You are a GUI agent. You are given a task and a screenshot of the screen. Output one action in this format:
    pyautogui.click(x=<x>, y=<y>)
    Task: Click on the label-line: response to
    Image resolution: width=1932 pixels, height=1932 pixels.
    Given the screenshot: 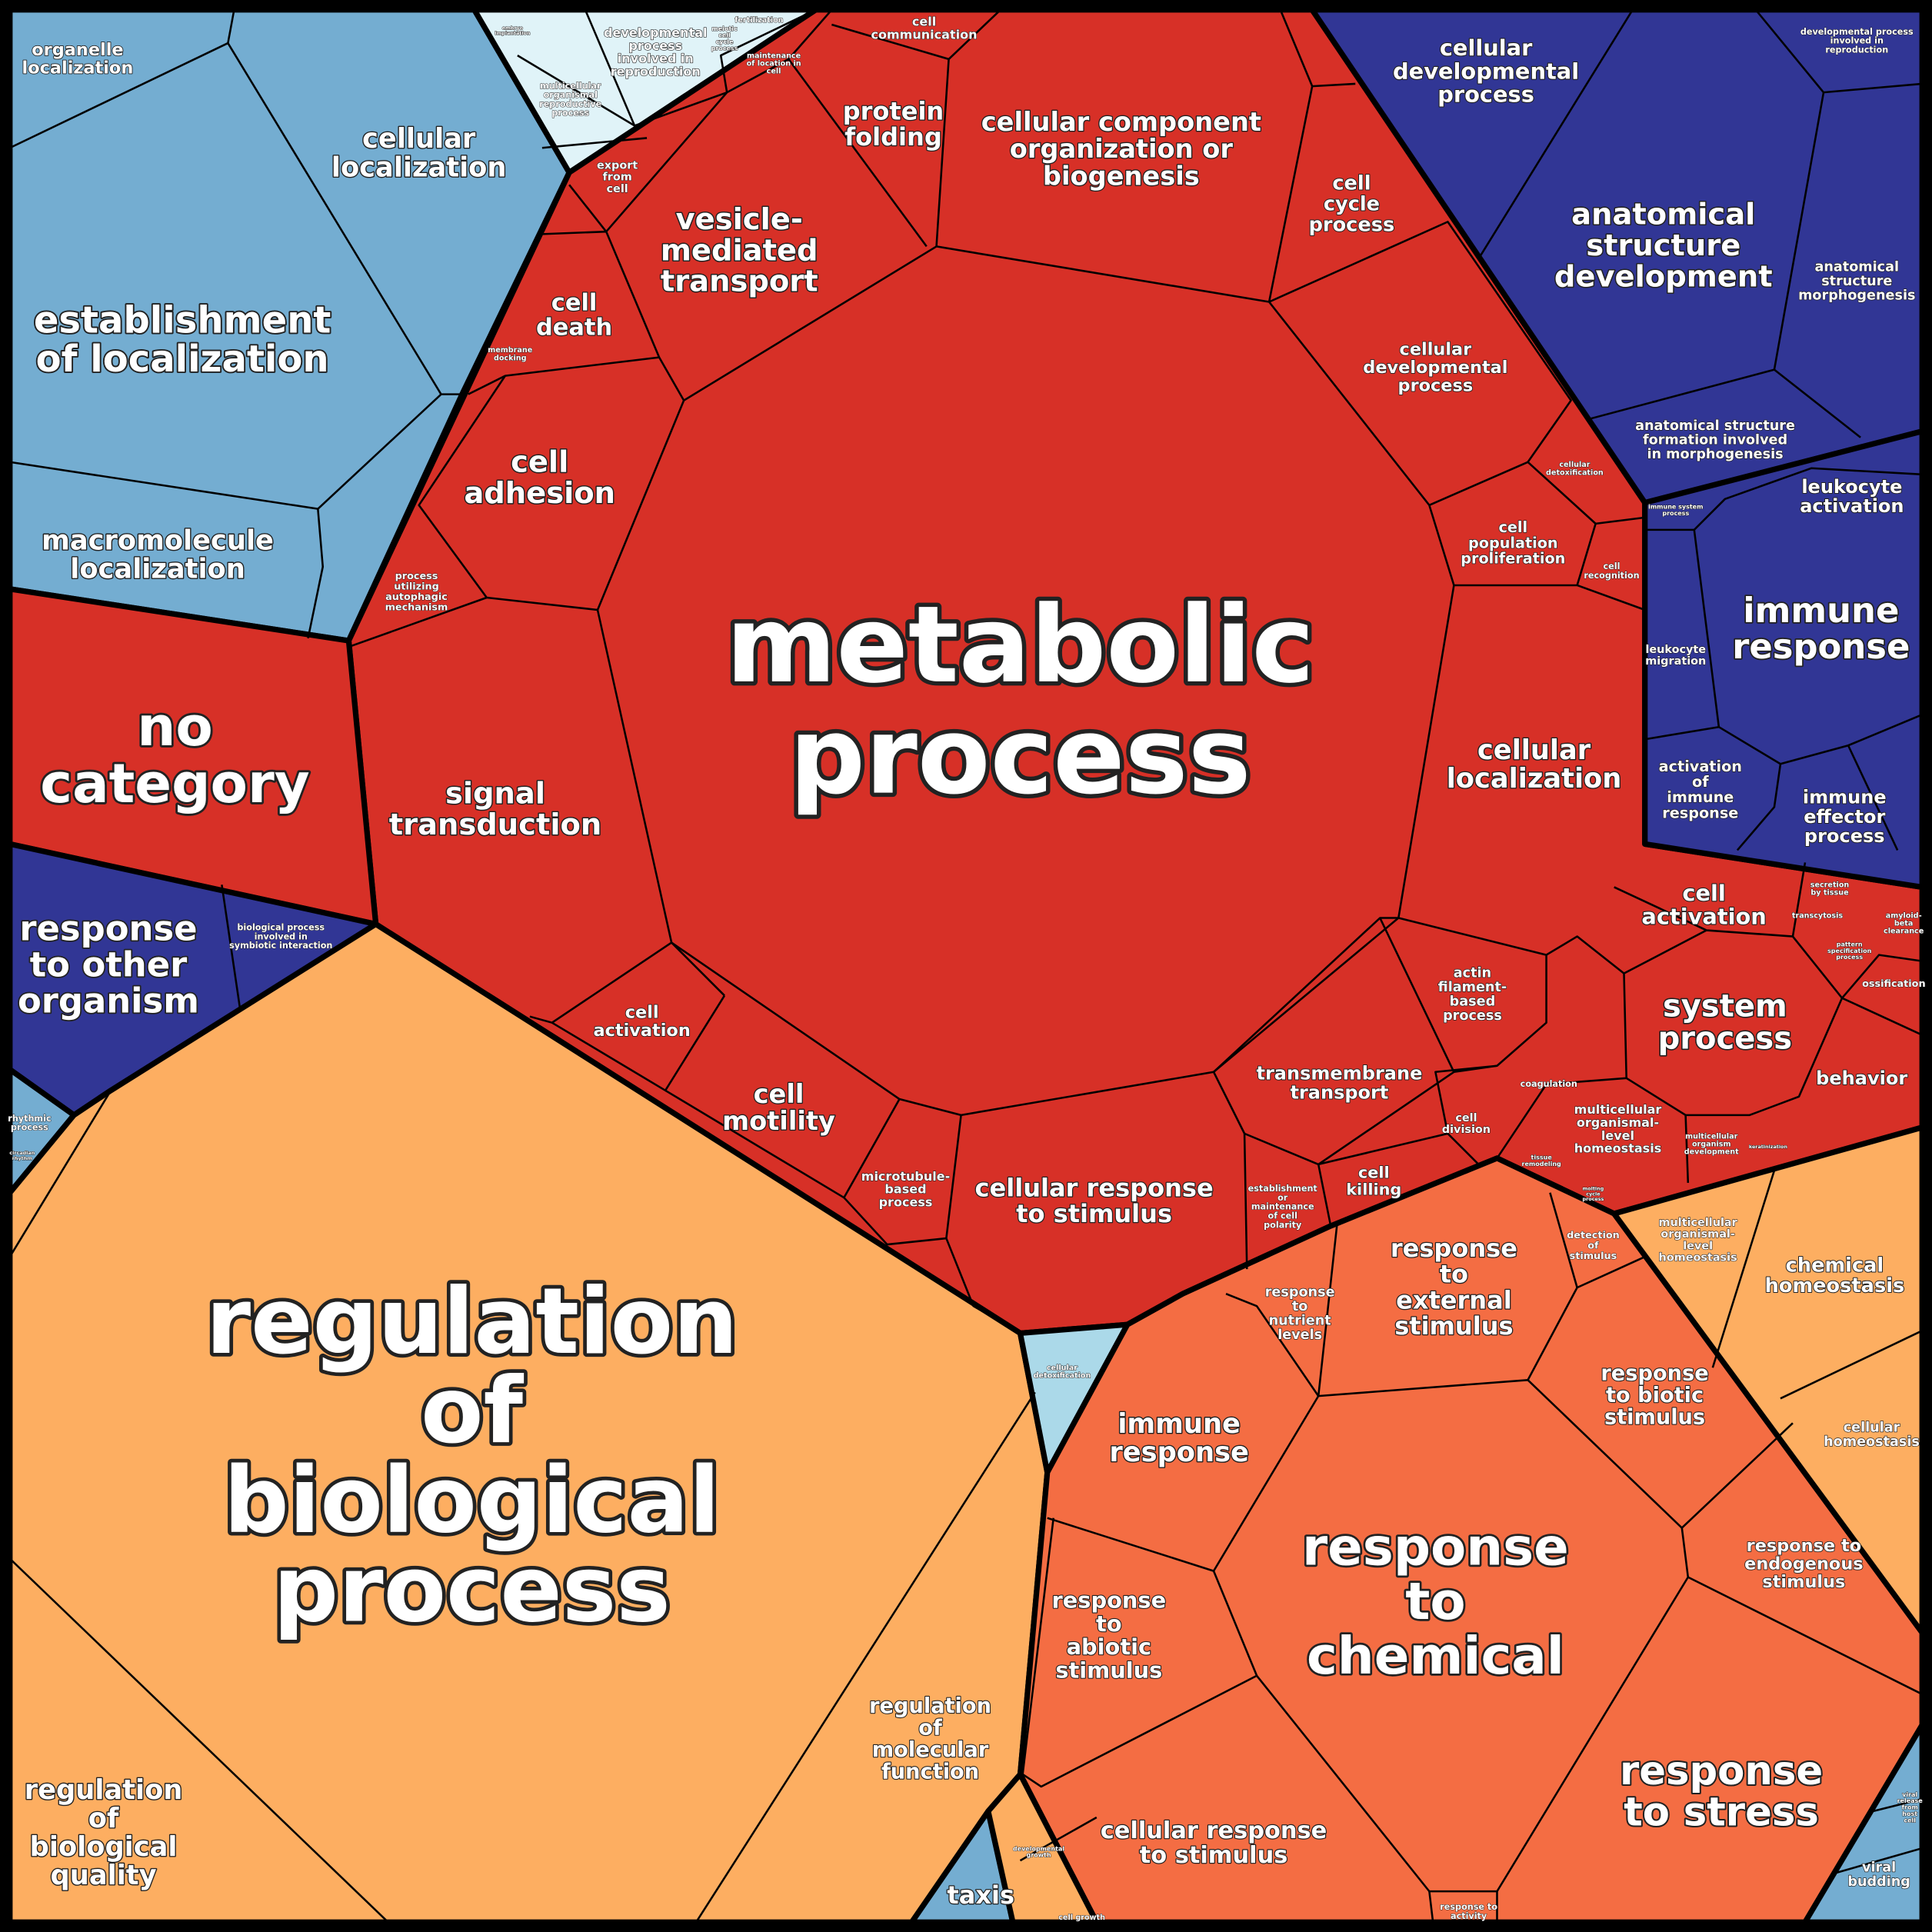 What is the action you would take?
    pyautogui.click(x=1468, y=1907)
    